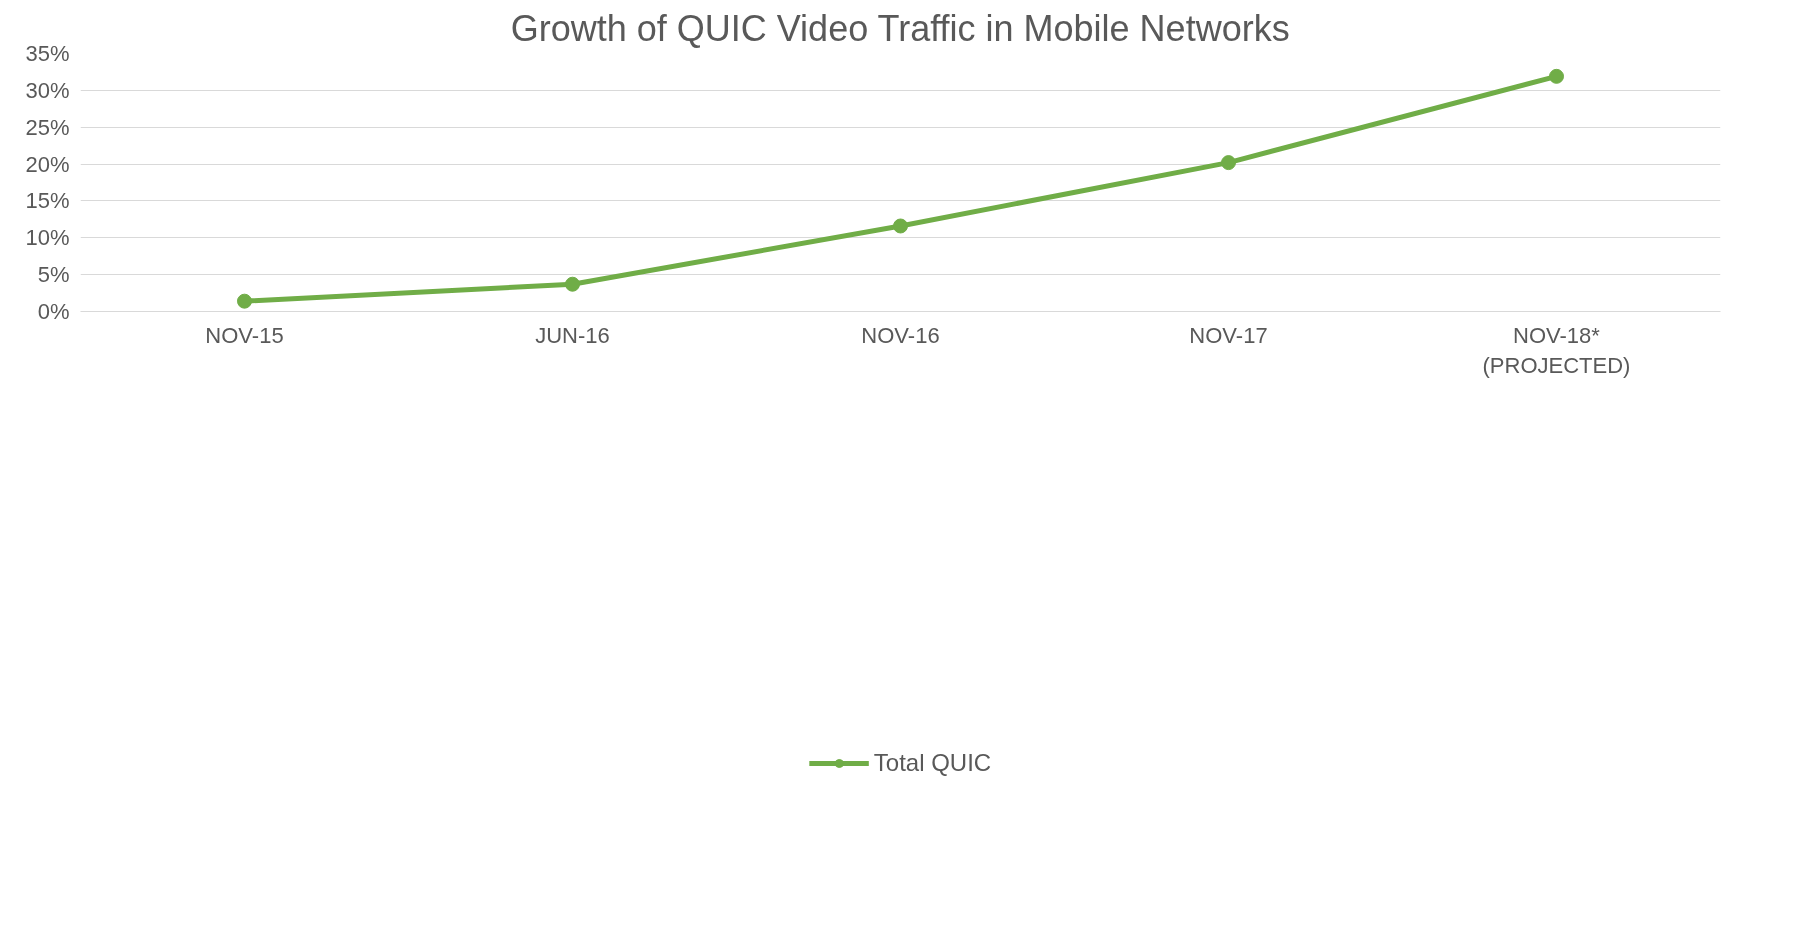 This screenshot has width=1800, height=948. I want to click on y-tick-label: 20%, so click(47, 164).